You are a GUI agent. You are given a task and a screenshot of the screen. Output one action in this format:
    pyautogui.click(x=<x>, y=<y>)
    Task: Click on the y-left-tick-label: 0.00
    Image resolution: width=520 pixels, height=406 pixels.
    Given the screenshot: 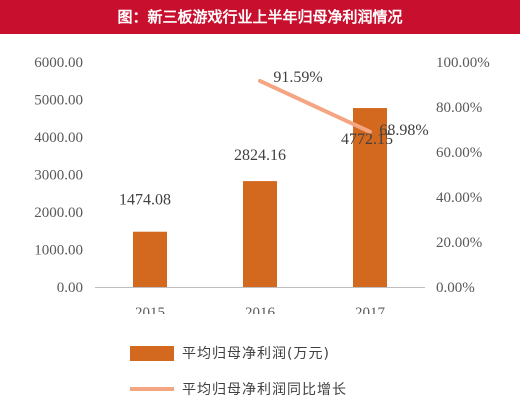 What is the action you would take?
    pyautogui.click(x=70, y=288)
    